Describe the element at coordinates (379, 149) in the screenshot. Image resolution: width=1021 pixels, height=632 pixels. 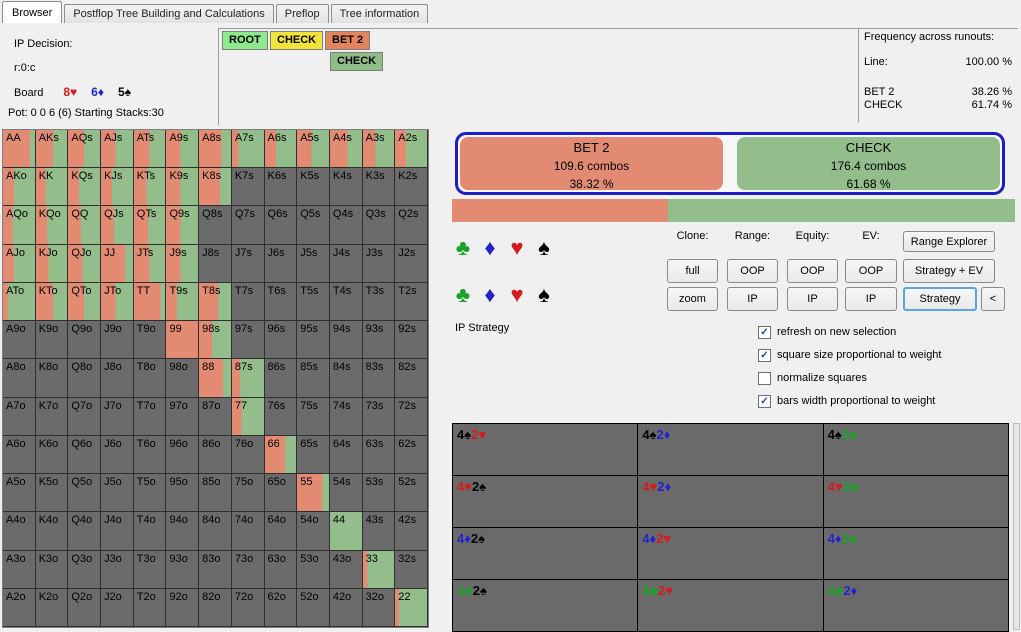
I see `matrix-cell-A3s: A3s` at that location.